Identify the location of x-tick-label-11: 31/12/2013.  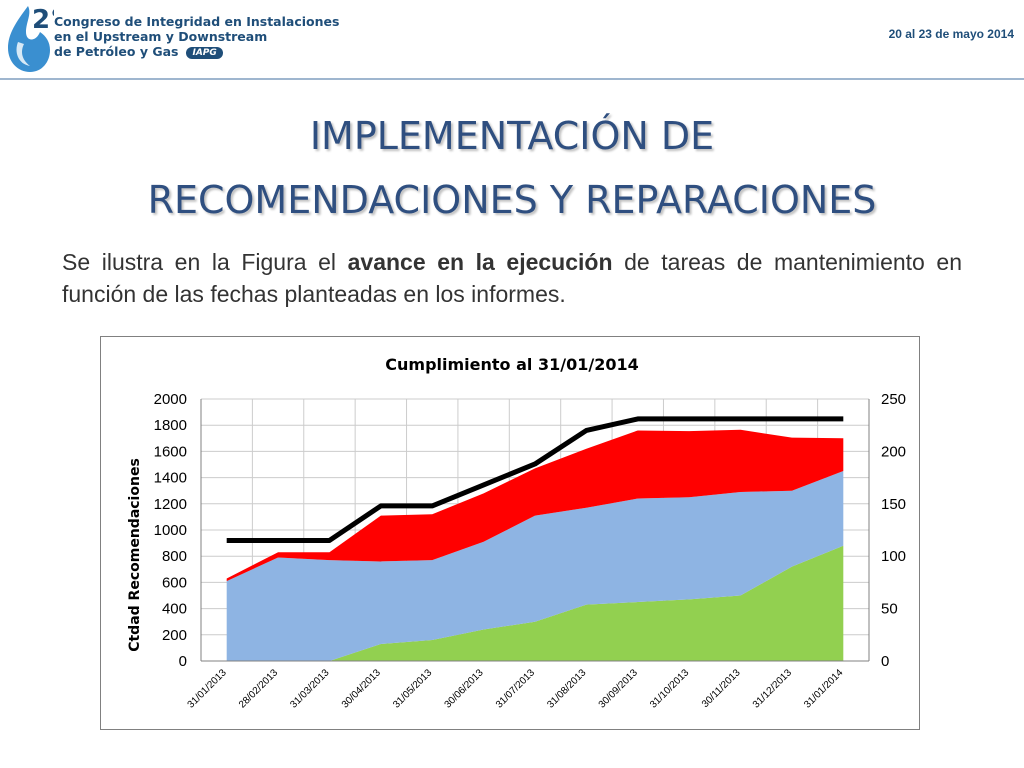
(772, 688).